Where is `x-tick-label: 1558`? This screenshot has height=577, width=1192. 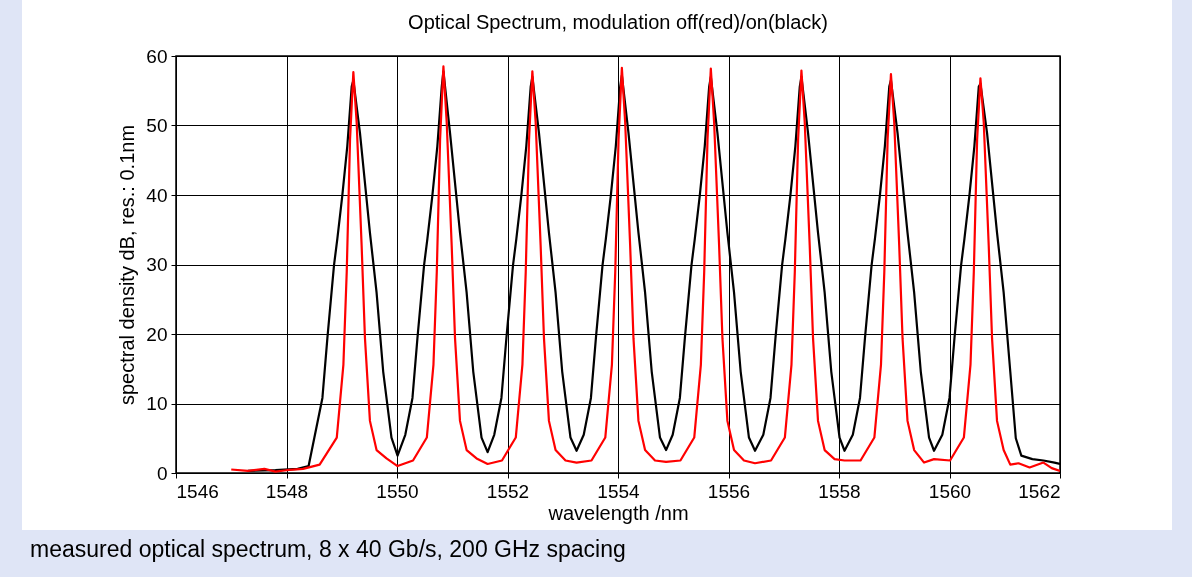
x-tick-label: 1558 is located at coordinates (839, 491).